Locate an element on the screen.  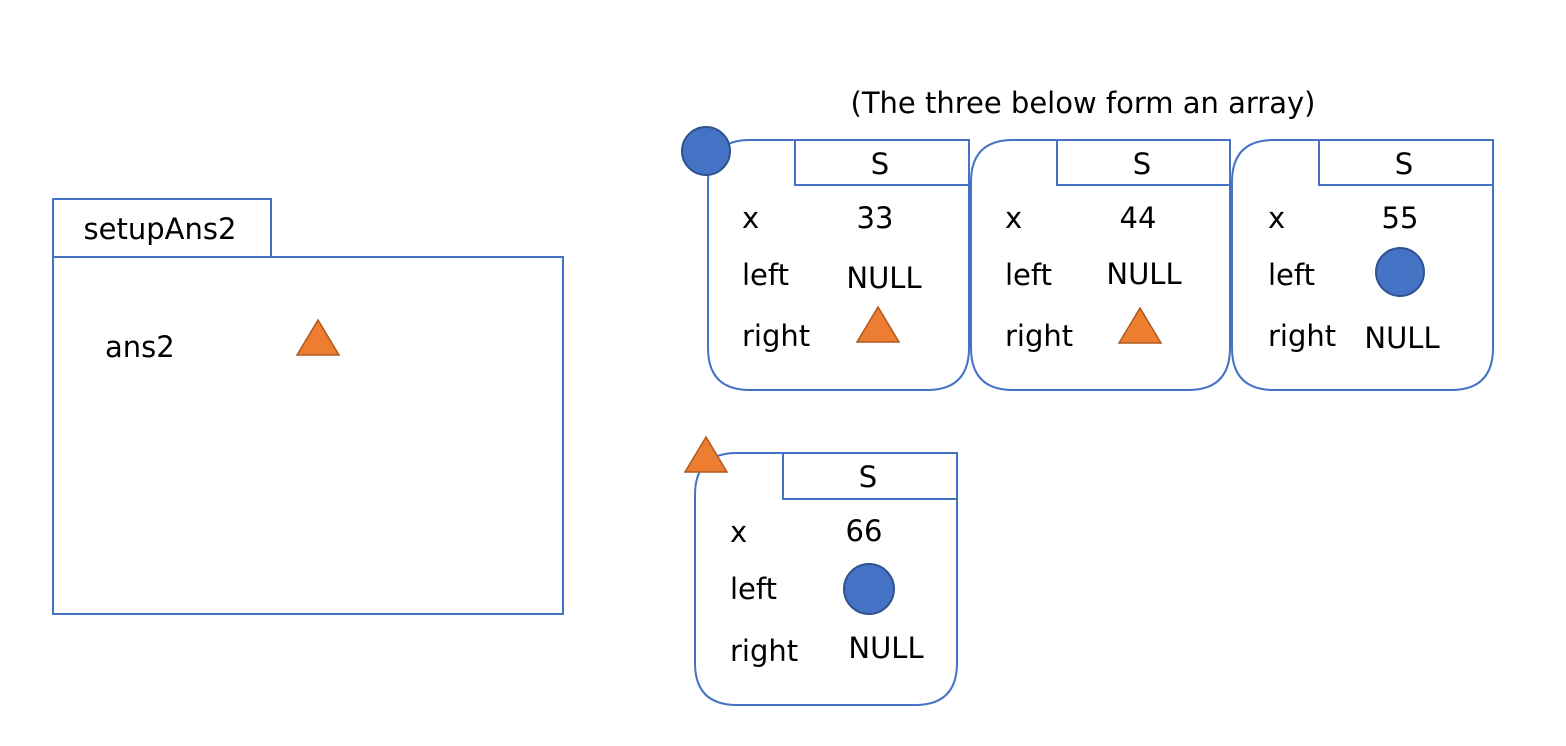
struct-node: S x 66 left right NULL is located at coordinates (820, 570).